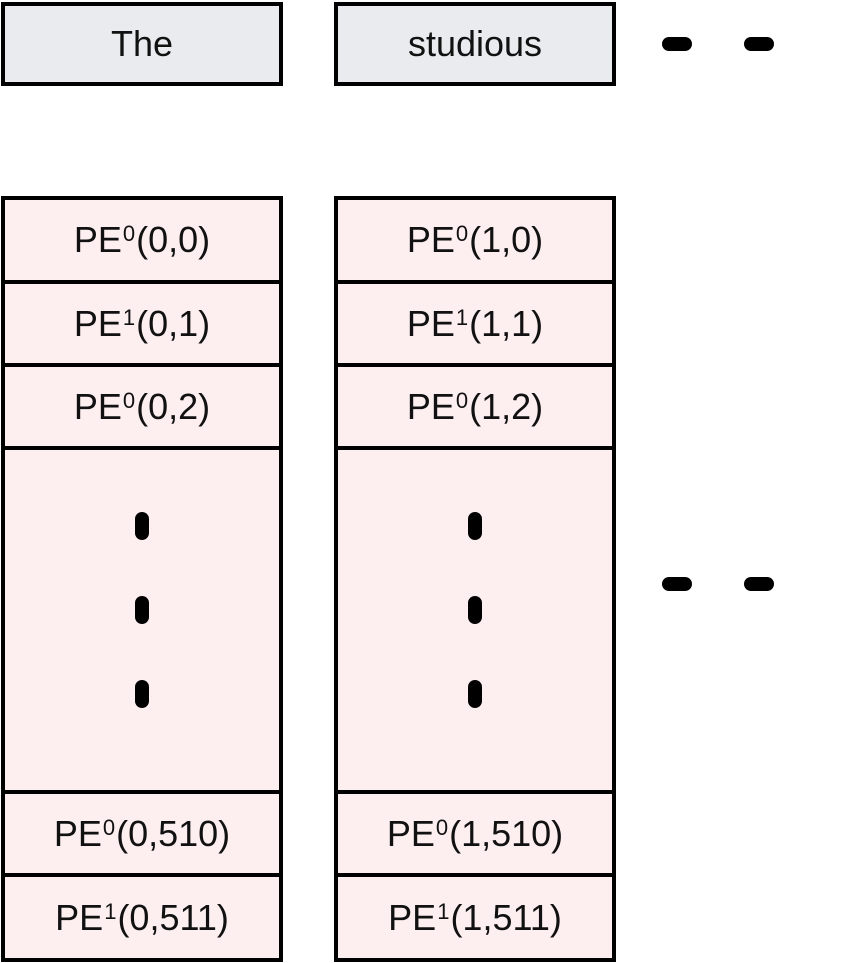 The image size is (844, 963). Describe the element at coordinates (506, 917) in the screenshot. I see `pe-args: (1,511)` at that location.